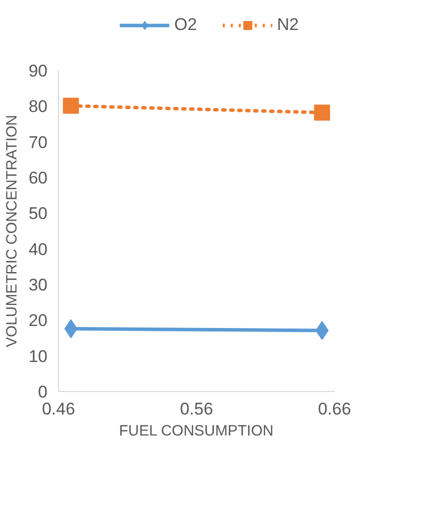 The image size is (446, 531). What do you see at coordinates (43, 392) in the screenshot?
I see `y-tick-label: 0` at bounding box center [43, 392].